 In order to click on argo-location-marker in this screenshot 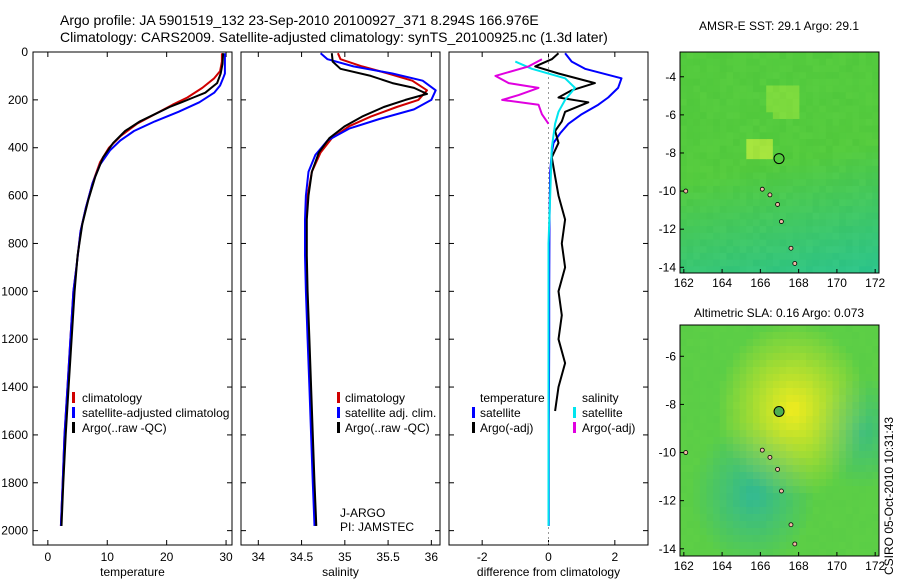, I will do `click(779, 411)`.